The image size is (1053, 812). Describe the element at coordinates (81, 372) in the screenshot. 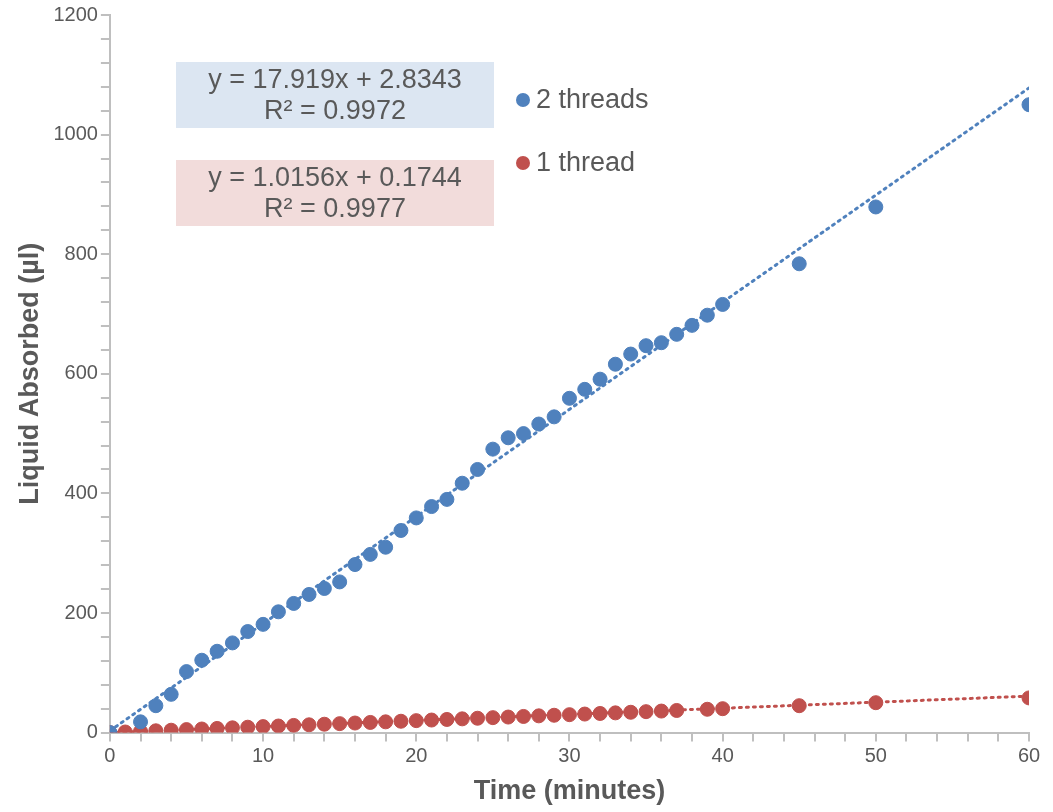

I see `y-tick-label: 600` at that location.